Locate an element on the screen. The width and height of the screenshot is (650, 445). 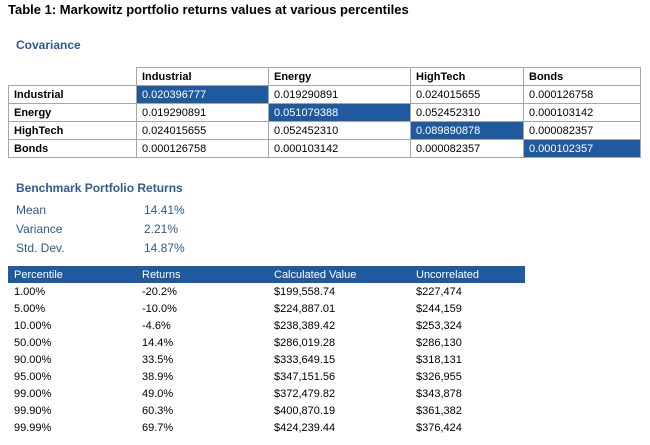
percentile-cell: 99.90% is located at coordinates (33, 410).